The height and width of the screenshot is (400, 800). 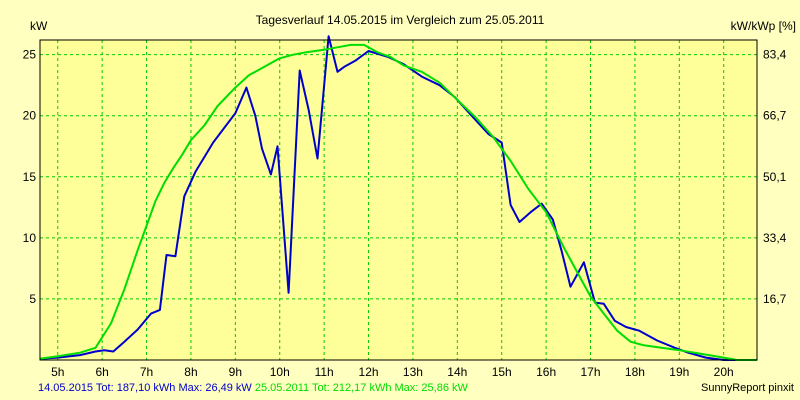 What do you see at coordinates (502, 372) in the screenshot?
I see `x-tick-label: 15h` at bounding box center [502, 372].